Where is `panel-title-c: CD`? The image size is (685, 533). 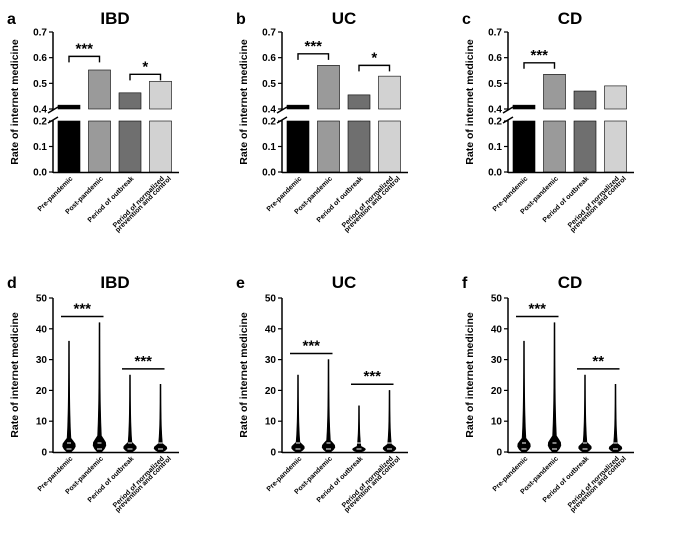
panel-title-c: CD is located at coordinates (570, 18).